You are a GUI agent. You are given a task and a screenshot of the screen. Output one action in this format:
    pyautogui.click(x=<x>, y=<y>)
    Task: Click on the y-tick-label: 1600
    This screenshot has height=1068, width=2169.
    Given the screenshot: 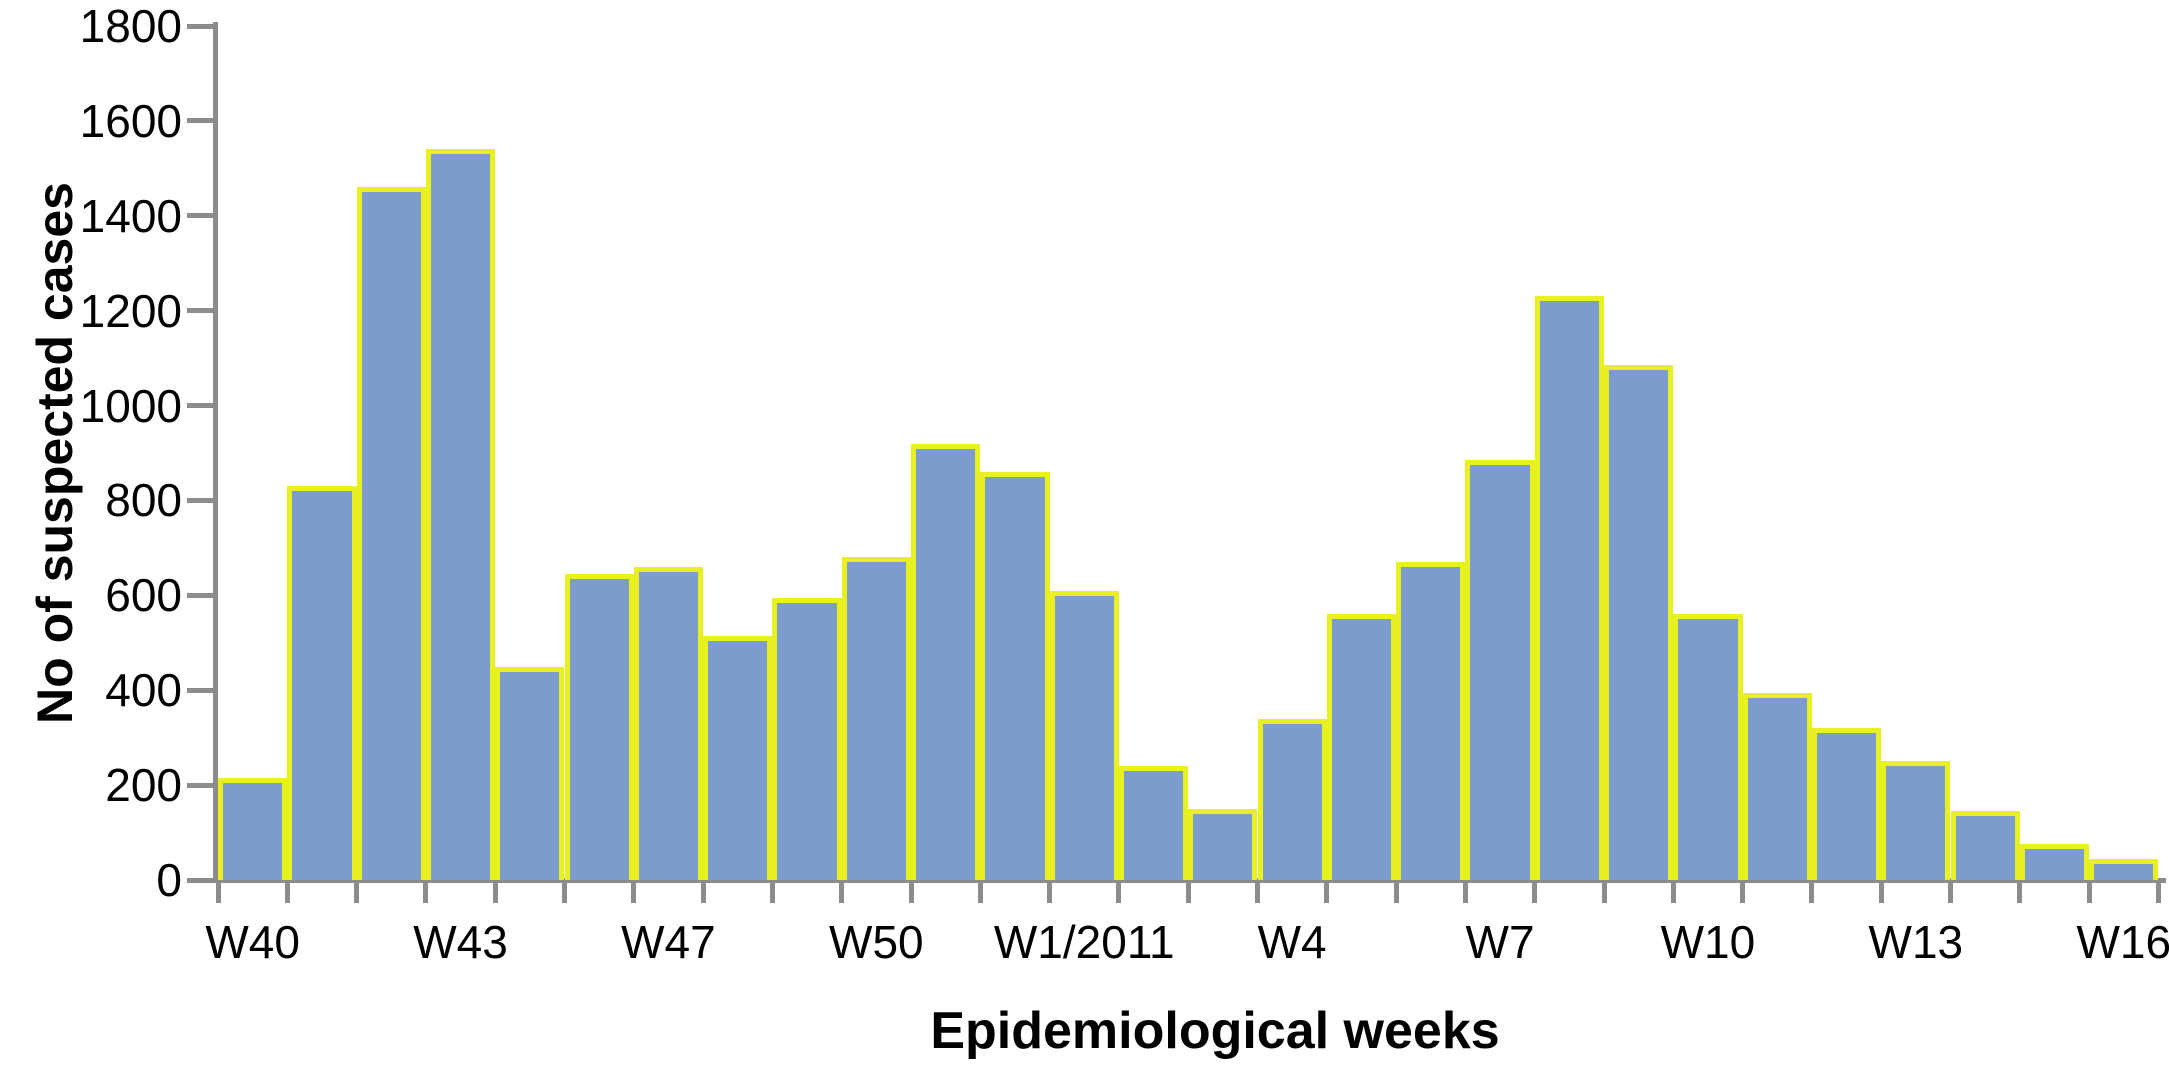 What is the action you would take?
    pyautogui.click(x=130, y=120)
    